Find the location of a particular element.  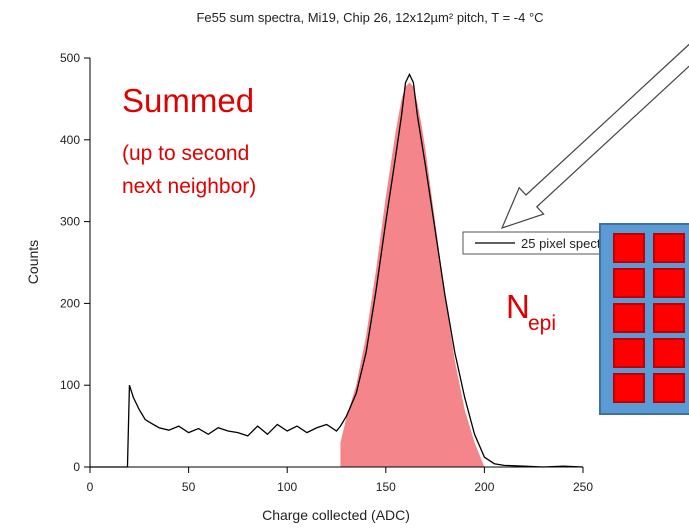

x-tick-label: 250 is located at coordinates (583, 487).